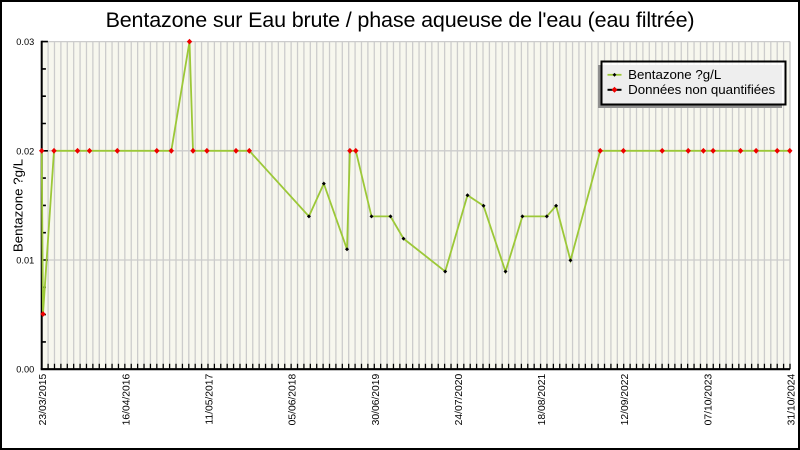 This screenshot has width=800, height=450. I want to click on svg-text: 31/10/2024, so click(792, 400).